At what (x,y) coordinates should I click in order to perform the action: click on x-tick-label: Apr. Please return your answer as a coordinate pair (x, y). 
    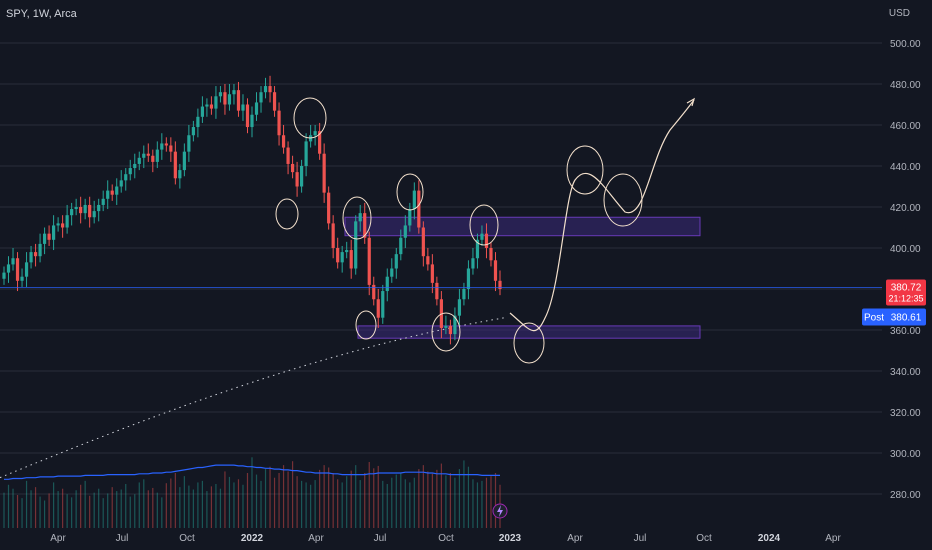
    Looking at the image, I should click on (833, 538).